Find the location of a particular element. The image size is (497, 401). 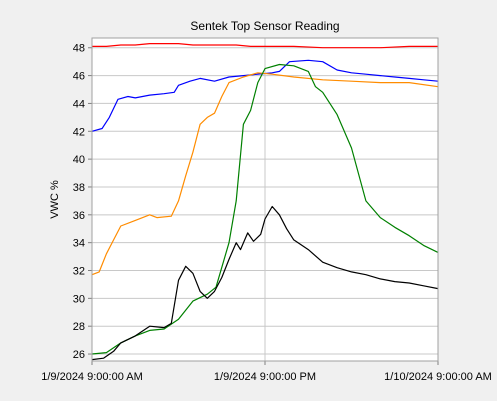

y-tick-label: 28 is located at coordinates (79, 327).